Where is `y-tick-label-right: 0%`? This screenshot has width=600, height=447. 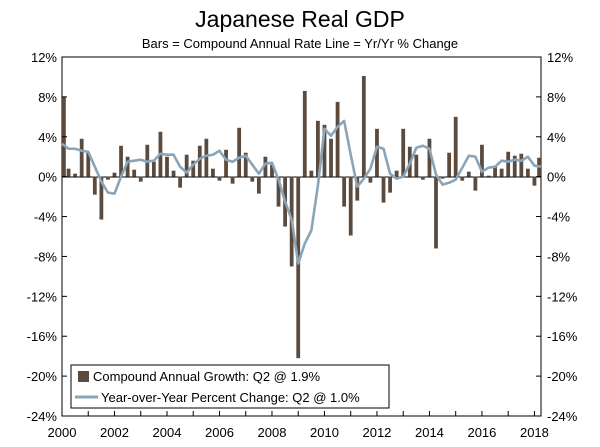
y-tick-label-right: 0% is located at coordinates (556, 177).